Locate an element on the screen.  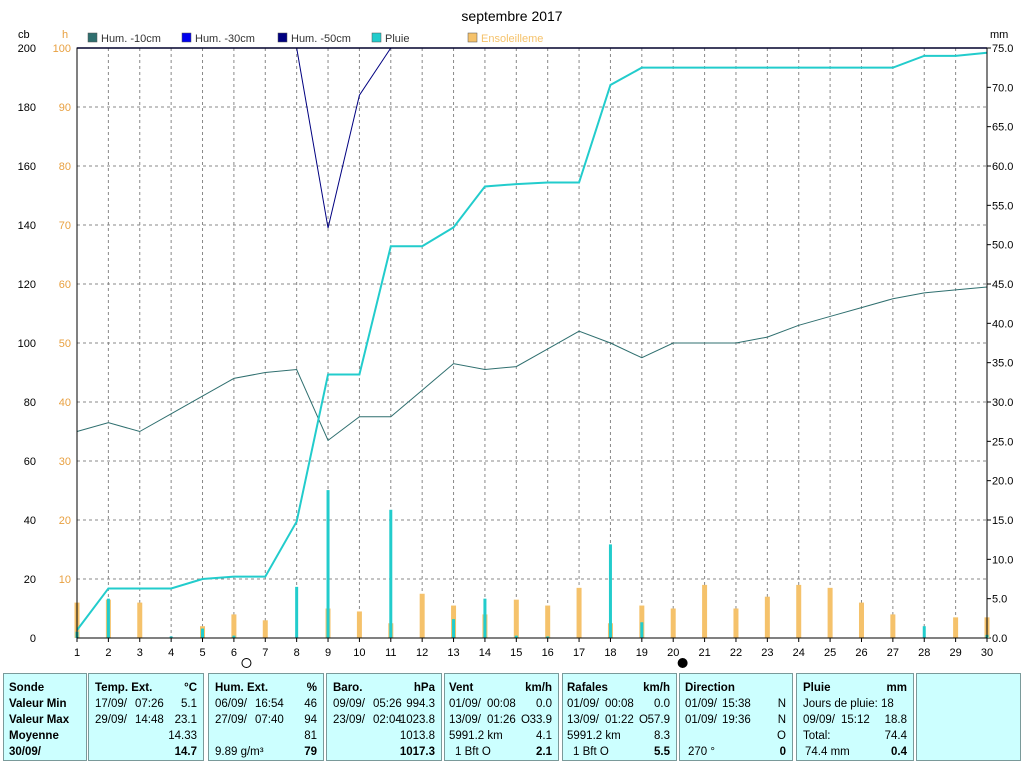
tick-label-h: 40 is located at coordinates (65, 403).